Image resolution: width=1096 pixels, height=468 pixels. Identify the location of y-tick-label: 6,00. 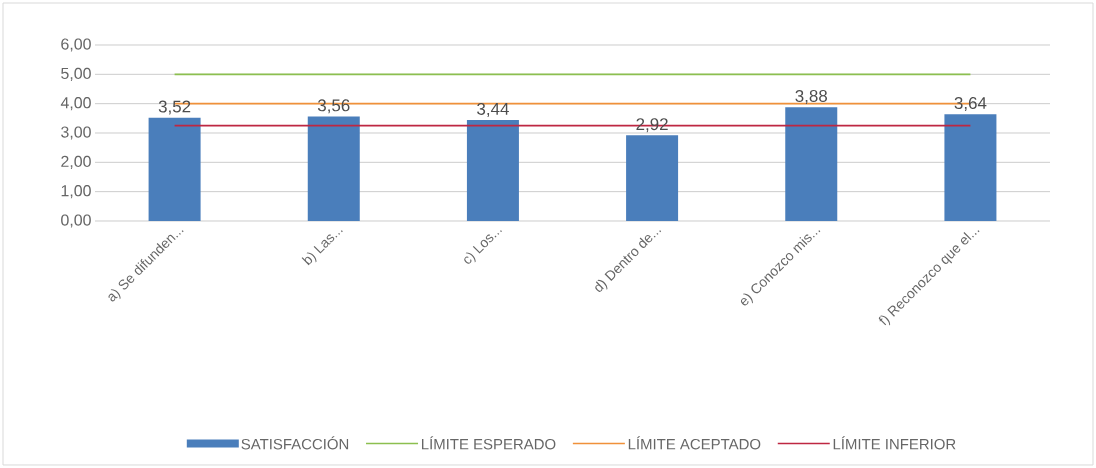
(76, 45).